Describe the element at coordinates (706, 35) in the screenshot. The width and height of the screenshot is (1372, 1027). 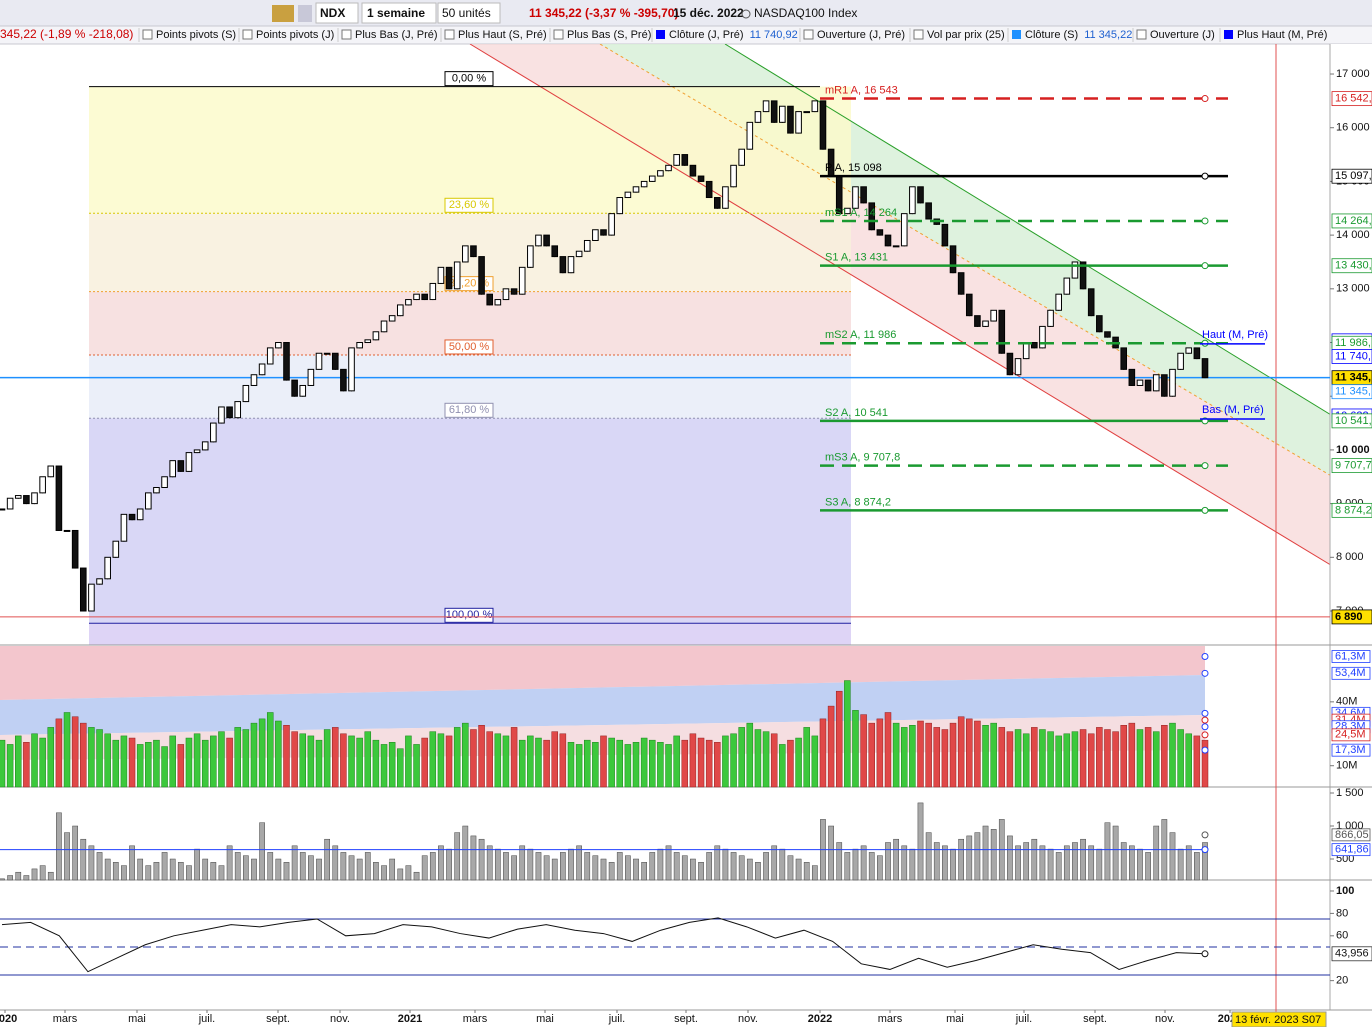
I see `legend-label: Clôture (J, Pré)` at that location.